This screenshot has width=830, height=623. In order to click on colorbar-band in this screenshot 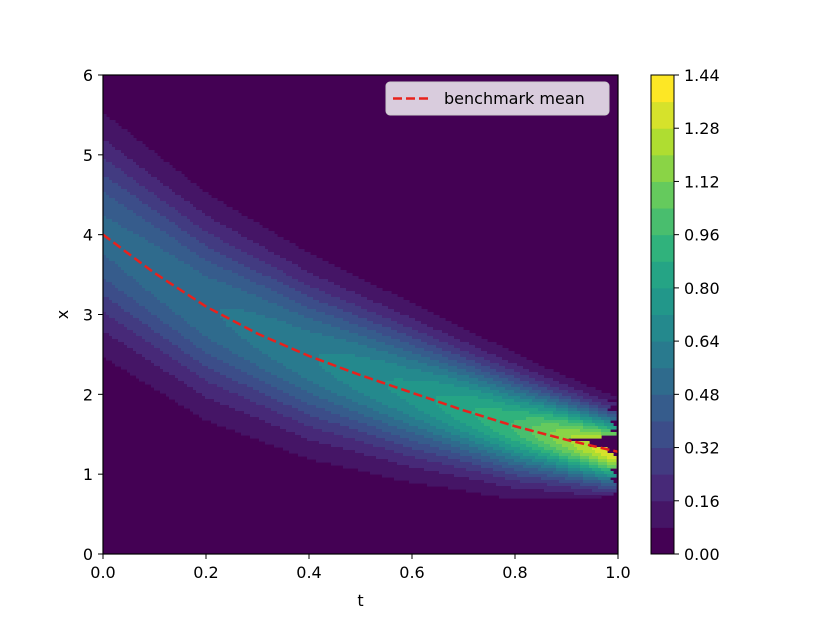, I will do `click(662, 248)`.